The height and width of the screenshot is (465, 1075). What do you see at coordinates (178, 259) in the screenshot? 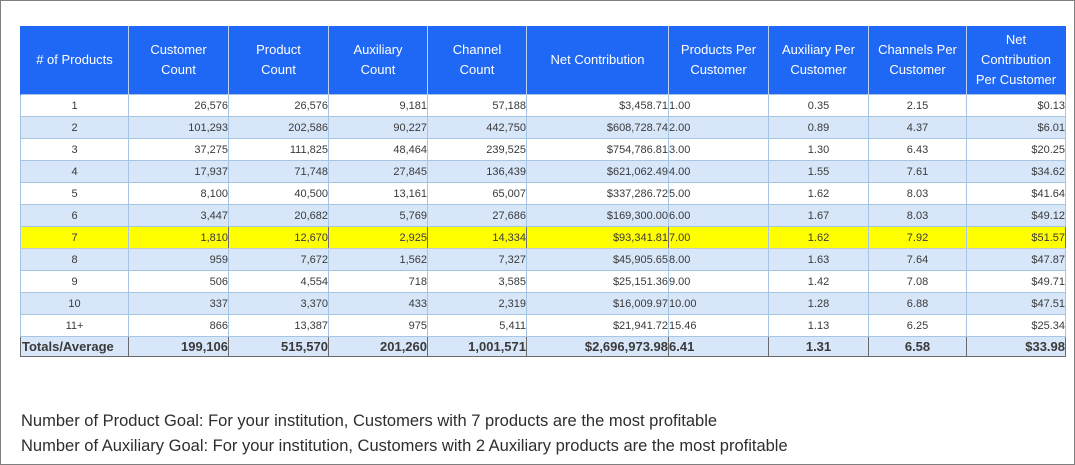
I see `cell-customer-count: 959` at bounding box center [178, 259].